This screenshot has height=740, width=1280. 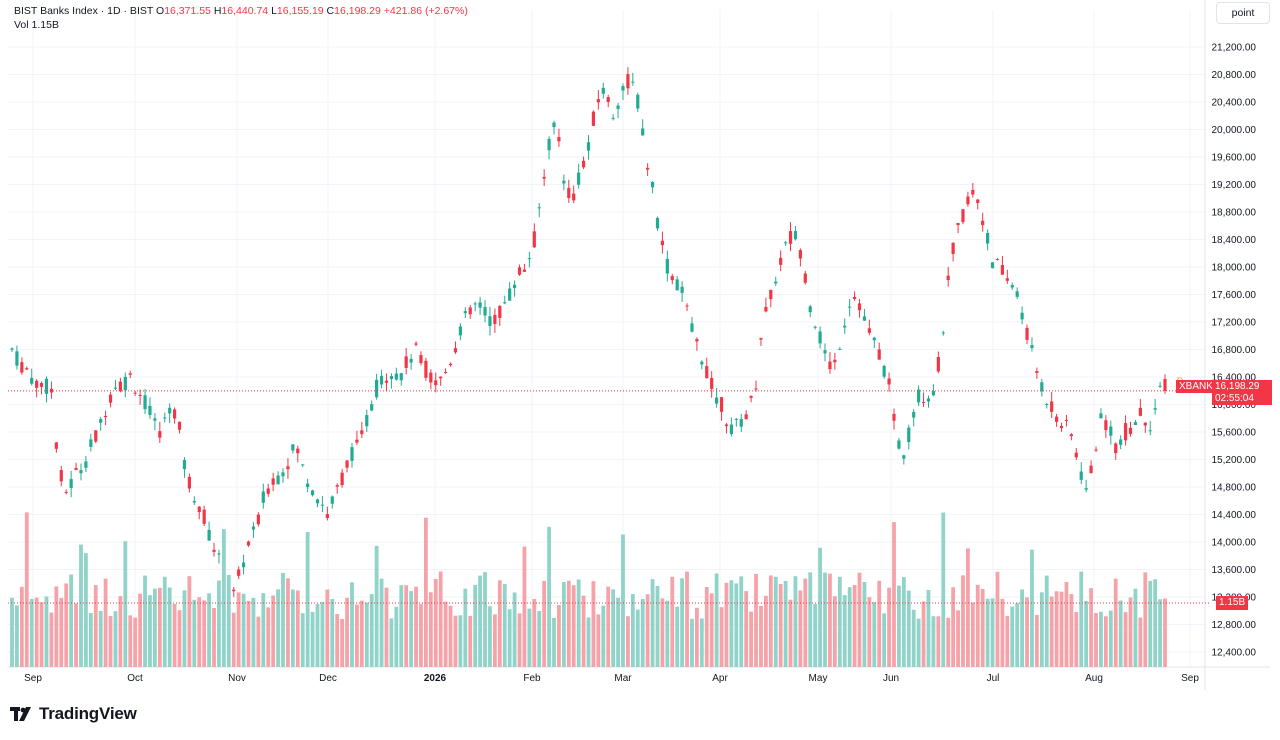 What do you see at coordinates (45, 25) in the screenshot?
I see `volume-value: 1.15B` at bounding box center [45, 25].